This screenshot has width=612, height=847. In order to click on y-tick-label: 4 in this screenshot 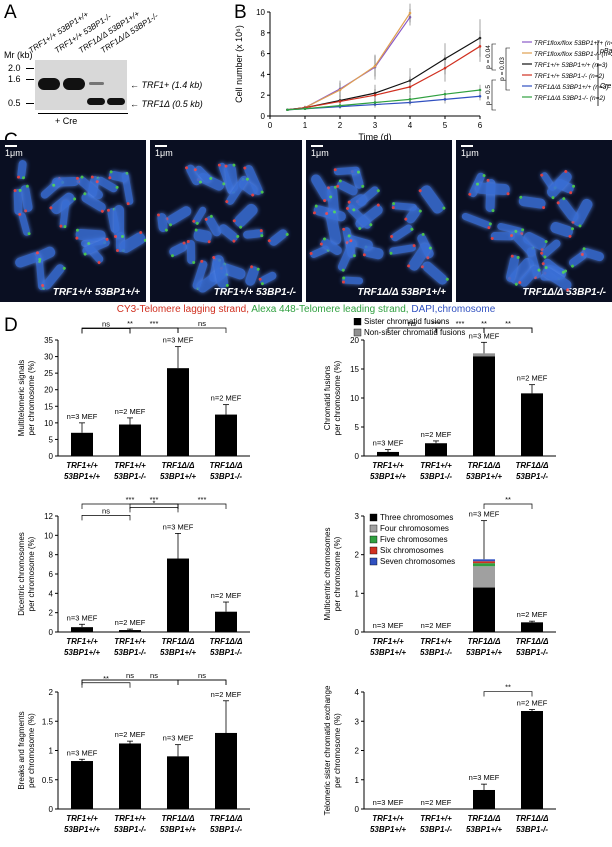, I will do `click(357, 692)`.